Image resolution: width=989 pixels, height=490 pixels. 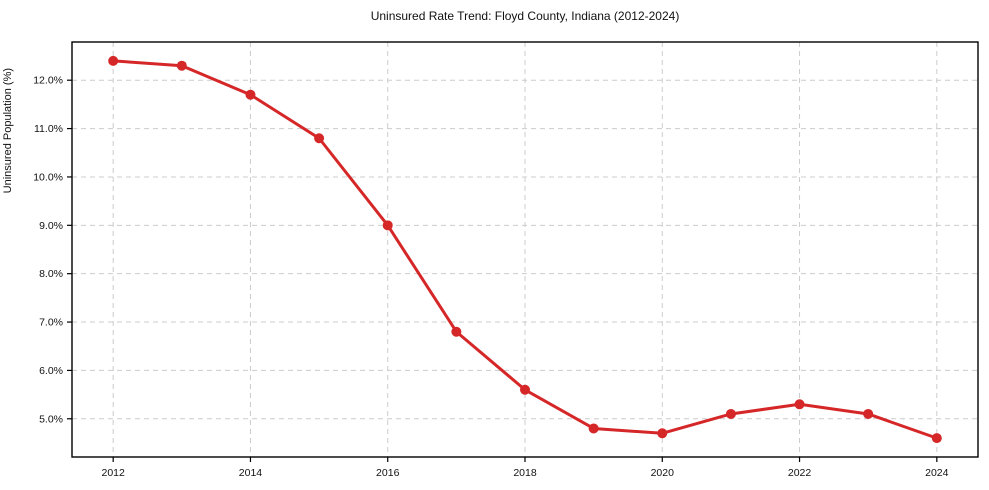 I want to click on x-tick-label: 2012, so click(x=114, y=473).